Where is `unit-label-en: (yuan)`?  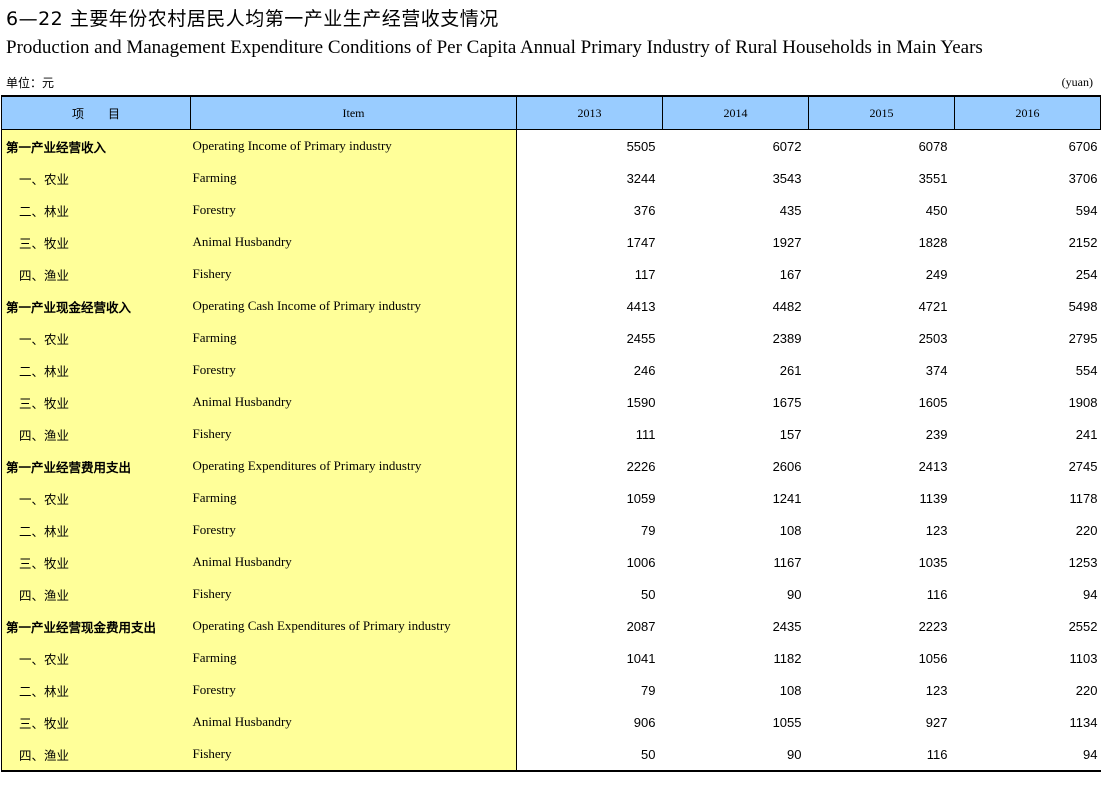
unit-label-en: (yuan) is located at coordinates (1077, 82).